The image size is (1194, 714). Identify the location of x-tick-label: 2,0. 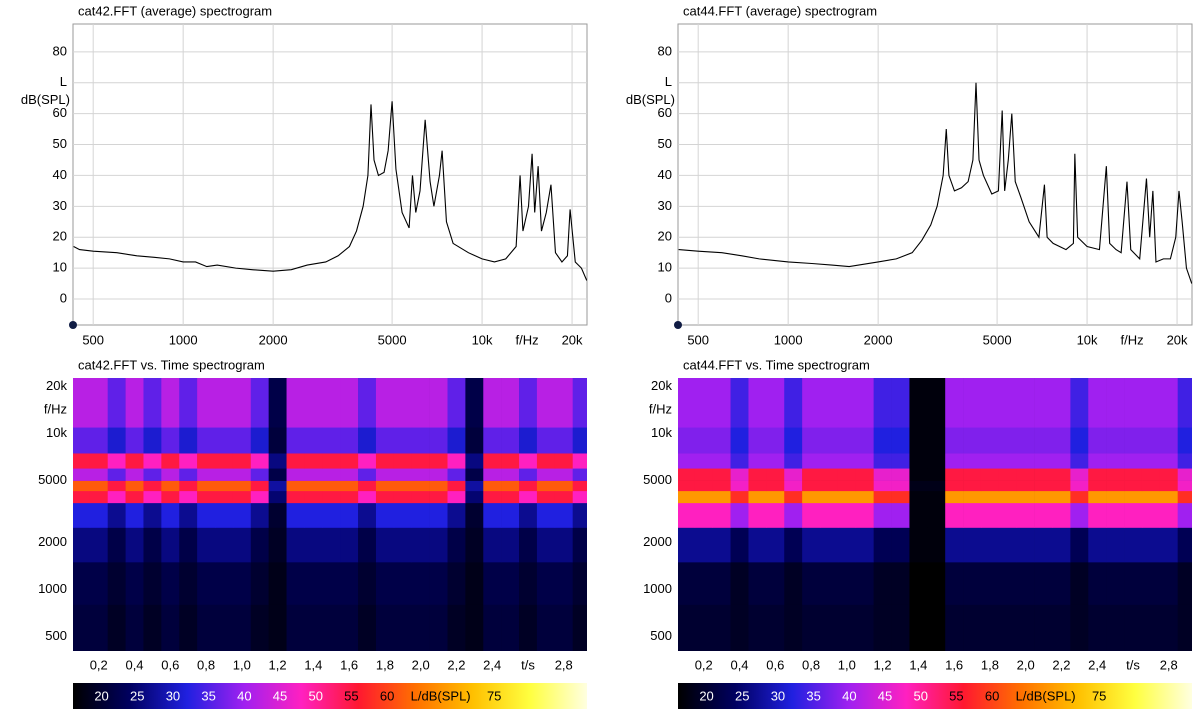
(1026, 664).